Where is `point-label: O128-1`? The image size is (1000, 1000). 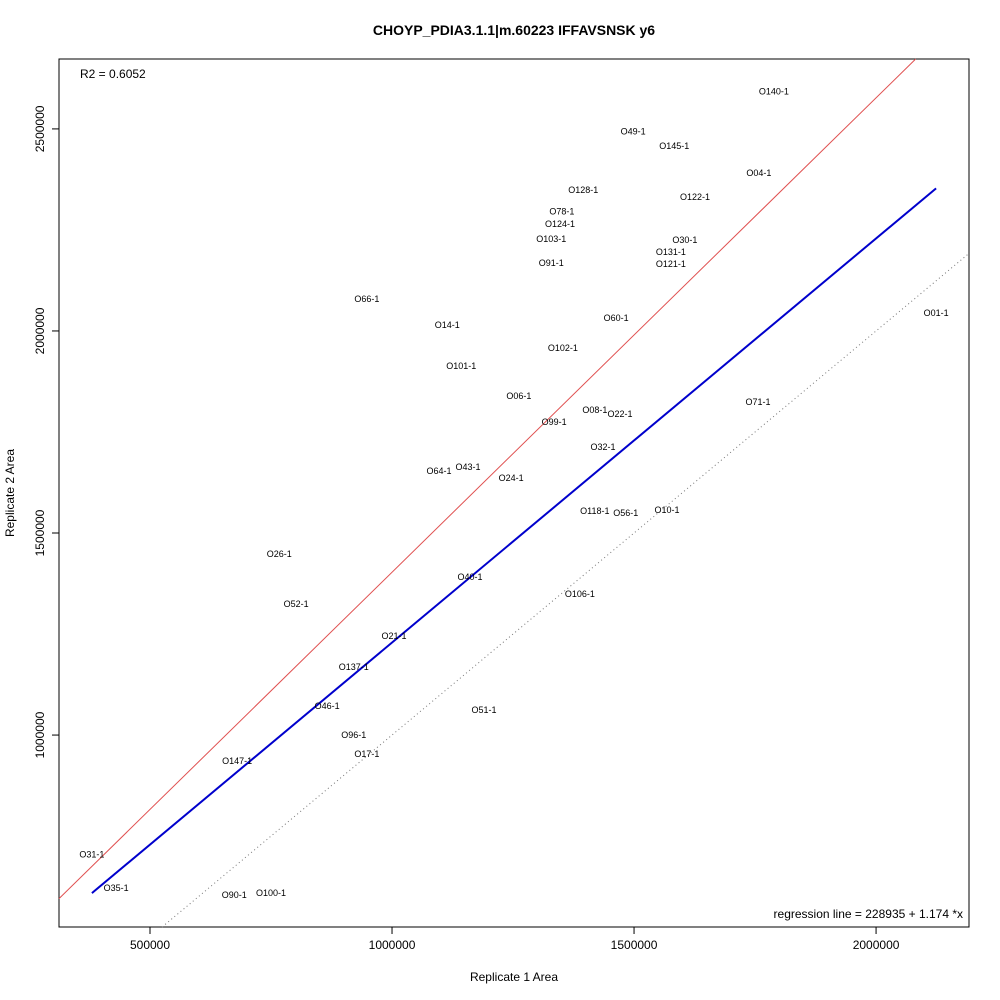 point-label: O128-1 is located at coordinates (583, 190).